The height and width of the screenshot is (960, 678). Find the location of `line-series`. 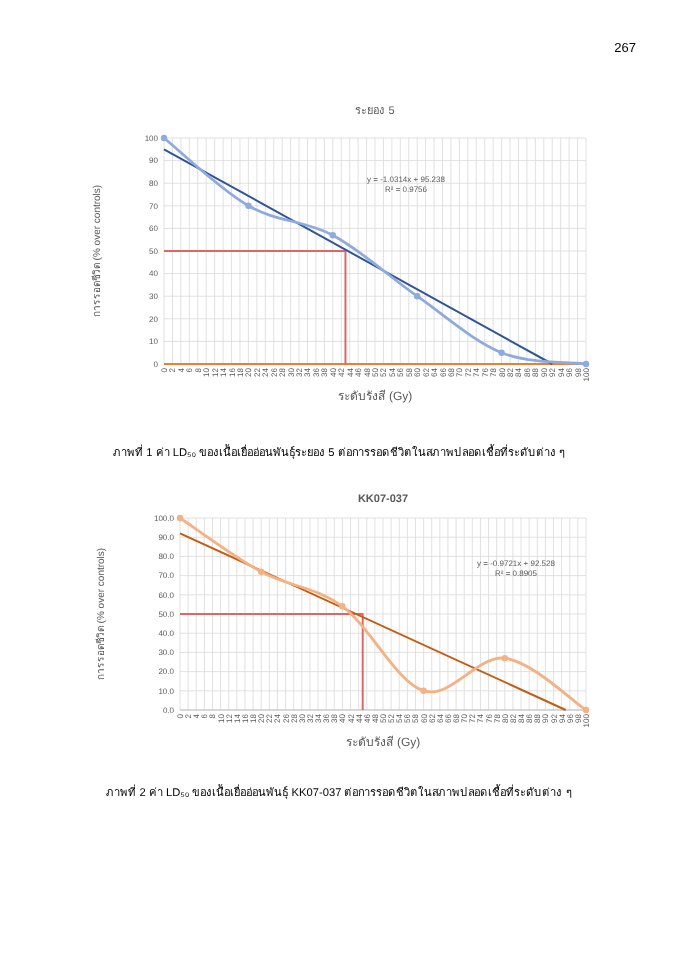

line-series is located at coordinates (383, 614).